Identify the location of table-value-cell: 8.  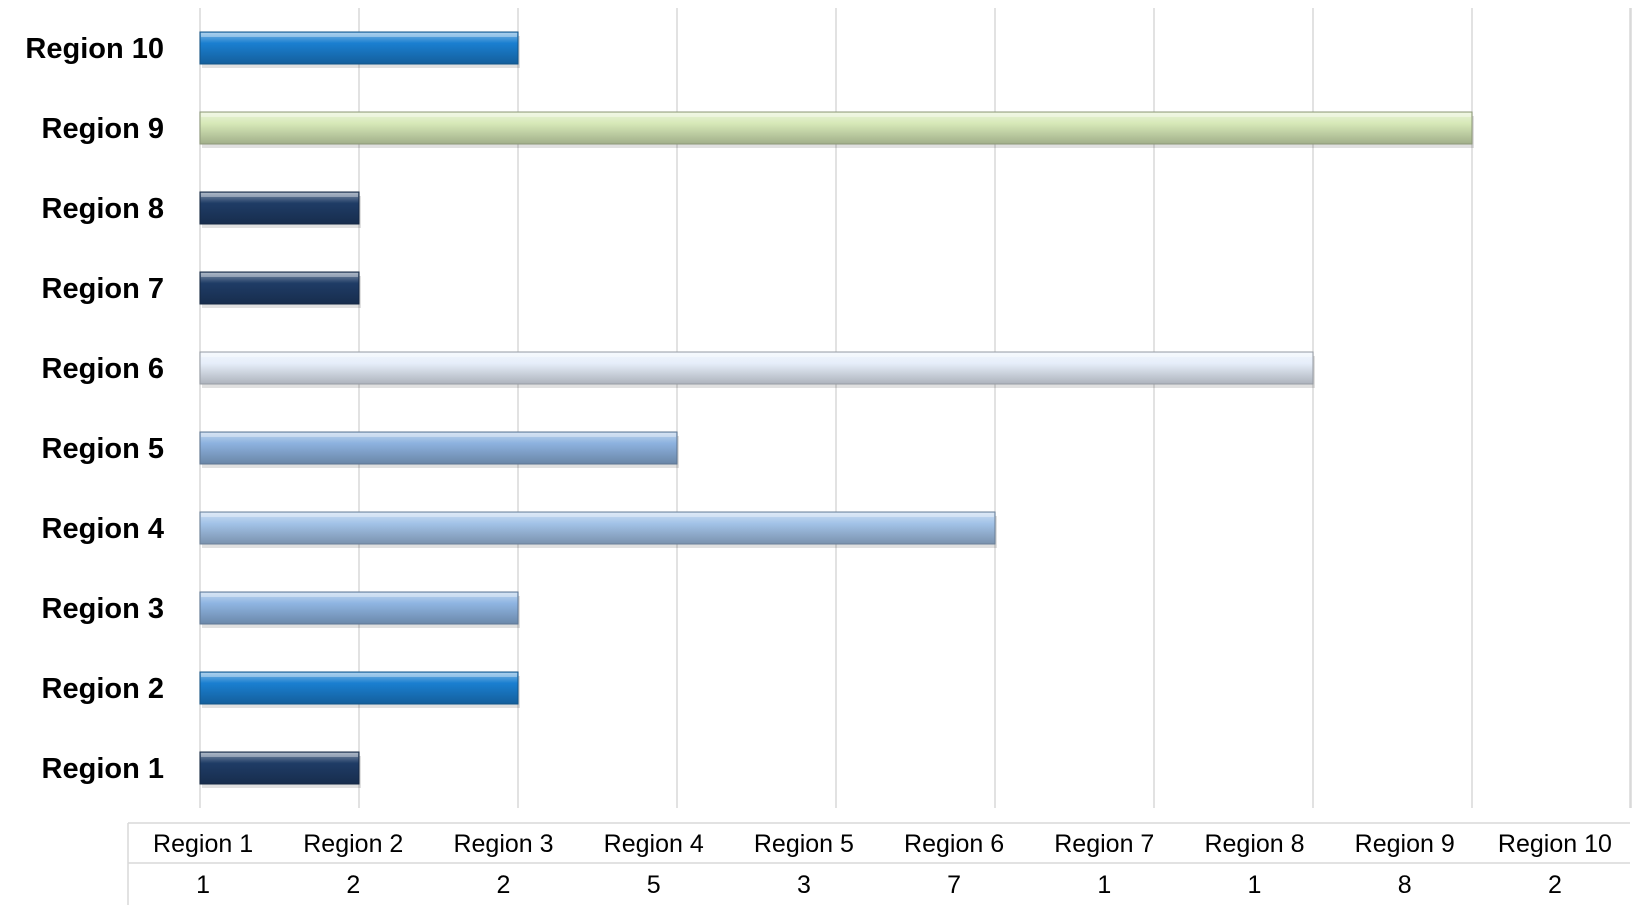
(1405, 885).